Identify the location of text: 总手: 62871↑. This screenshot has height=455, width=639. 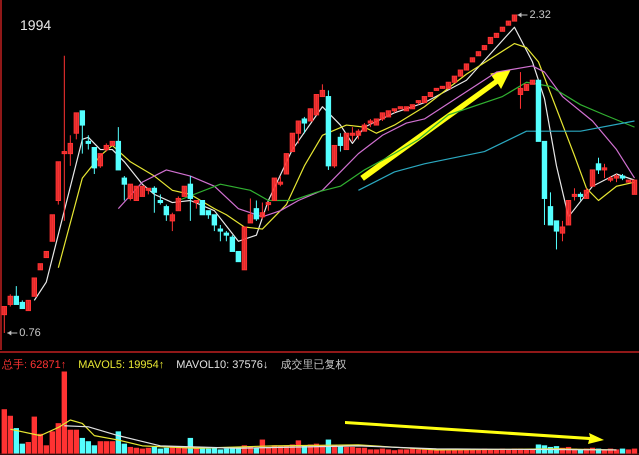
(33, 364).